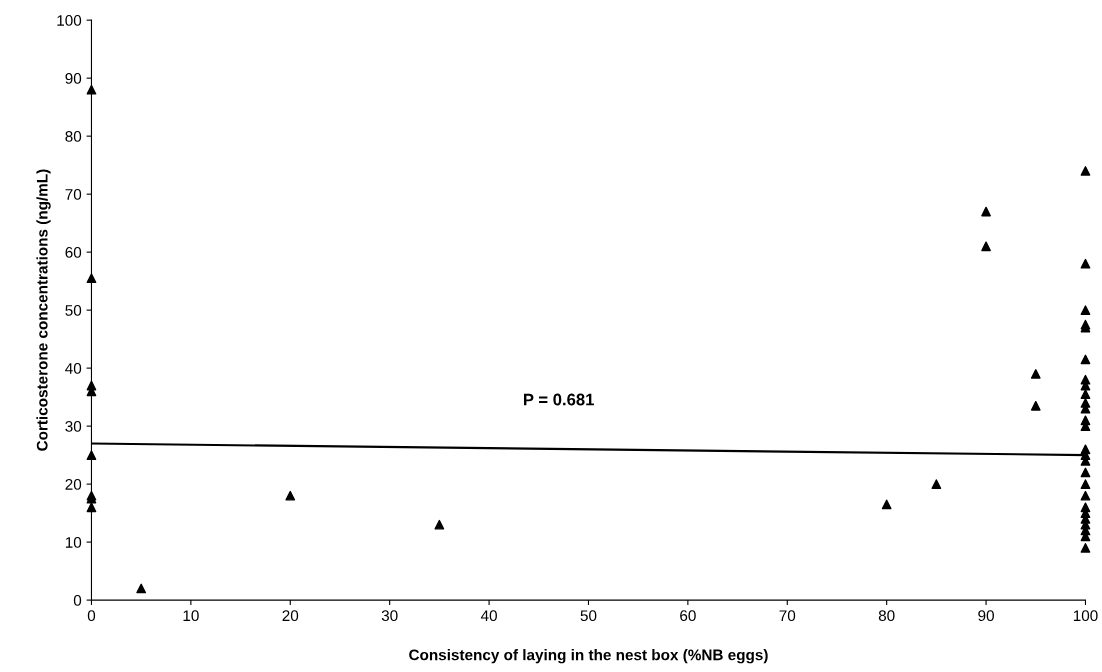 This screenshot has height=672, width=1102. Describe the element at coordinates (488, 616) in the screenshot. I see `x-tick-label: 40` at that location.